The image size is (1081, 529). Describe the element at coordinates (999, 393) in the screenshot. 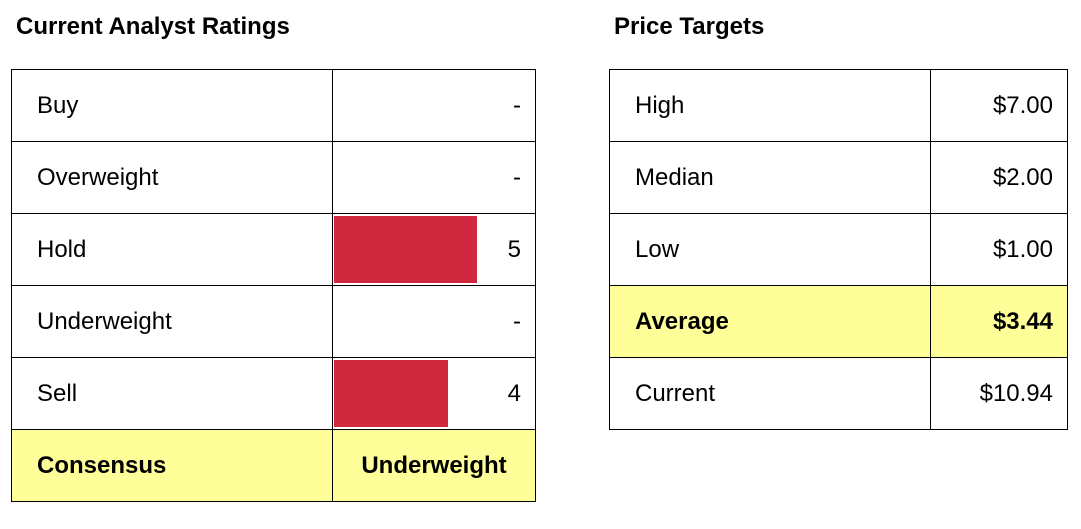

I see `target-value: $10.94` at that location.